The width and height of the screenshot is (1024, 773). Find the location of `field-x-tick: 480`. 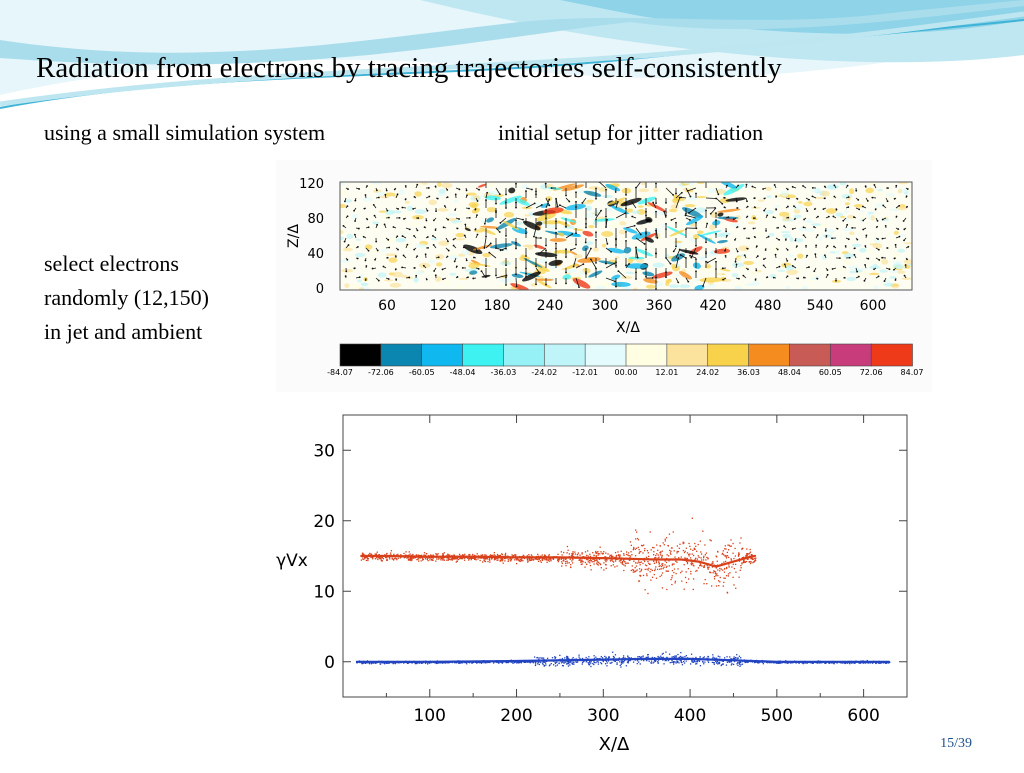

field-x-tick: 480 is located at coordinates (768, 306).